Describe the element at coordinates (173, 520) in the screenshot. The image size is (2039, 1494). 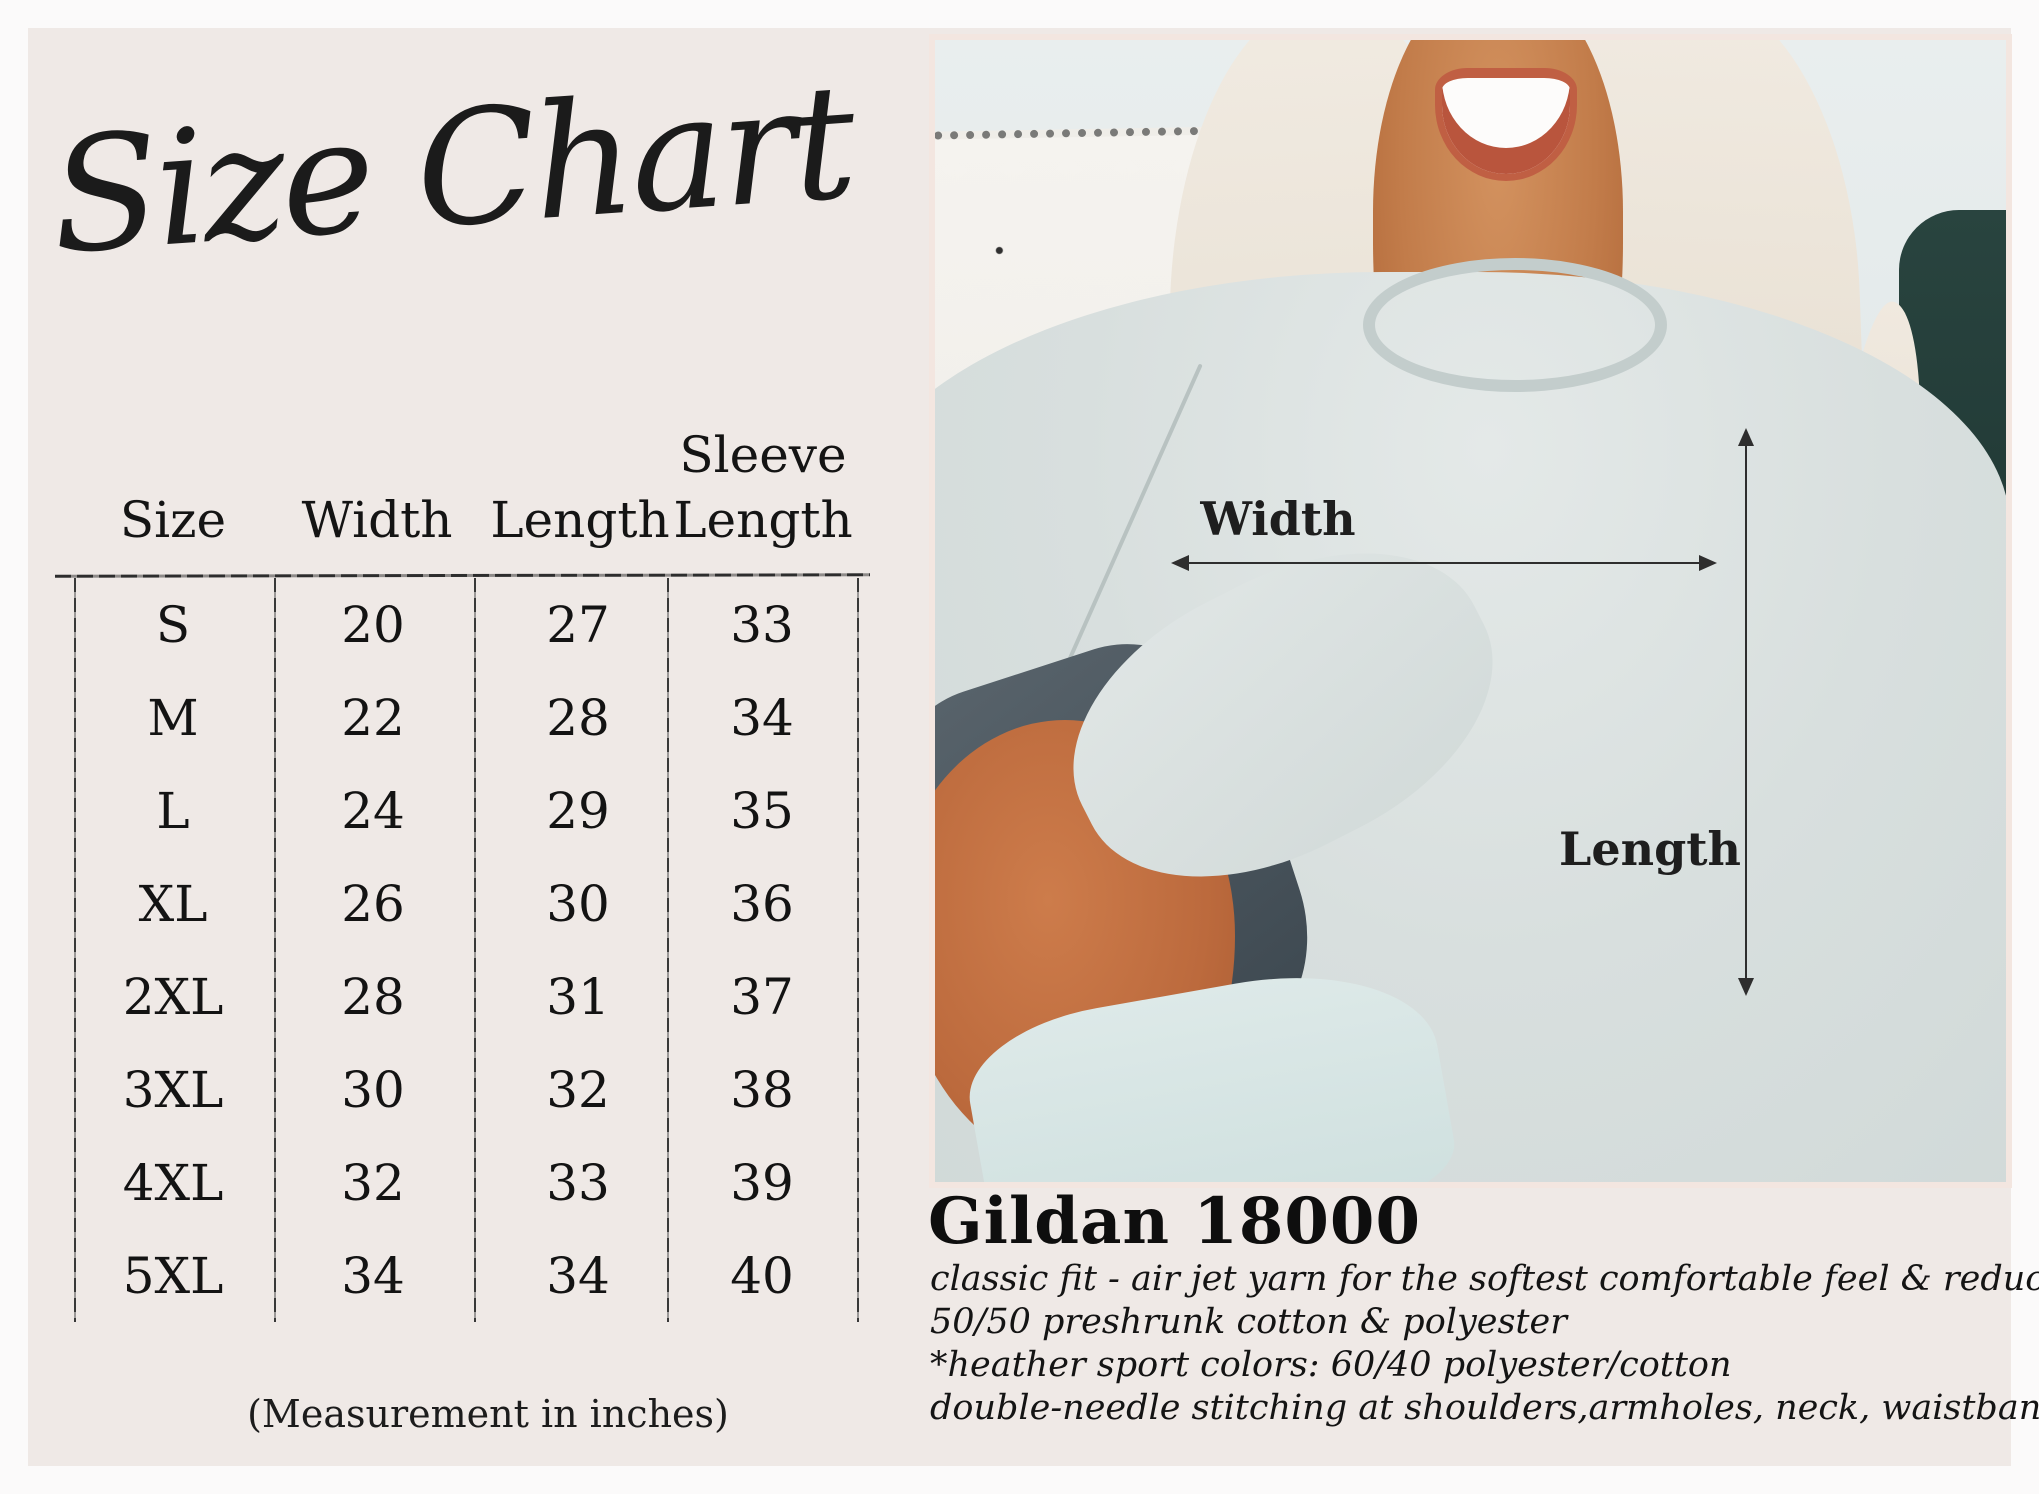
I see `col-header-size: Size` at that location.